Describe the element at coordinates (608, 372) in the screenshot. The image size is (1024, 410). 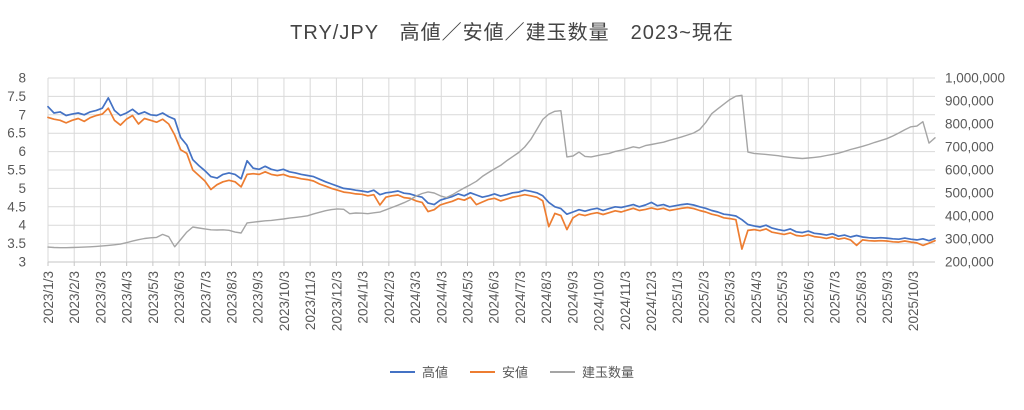
I see `legend-label: 建玉数量` at that location.